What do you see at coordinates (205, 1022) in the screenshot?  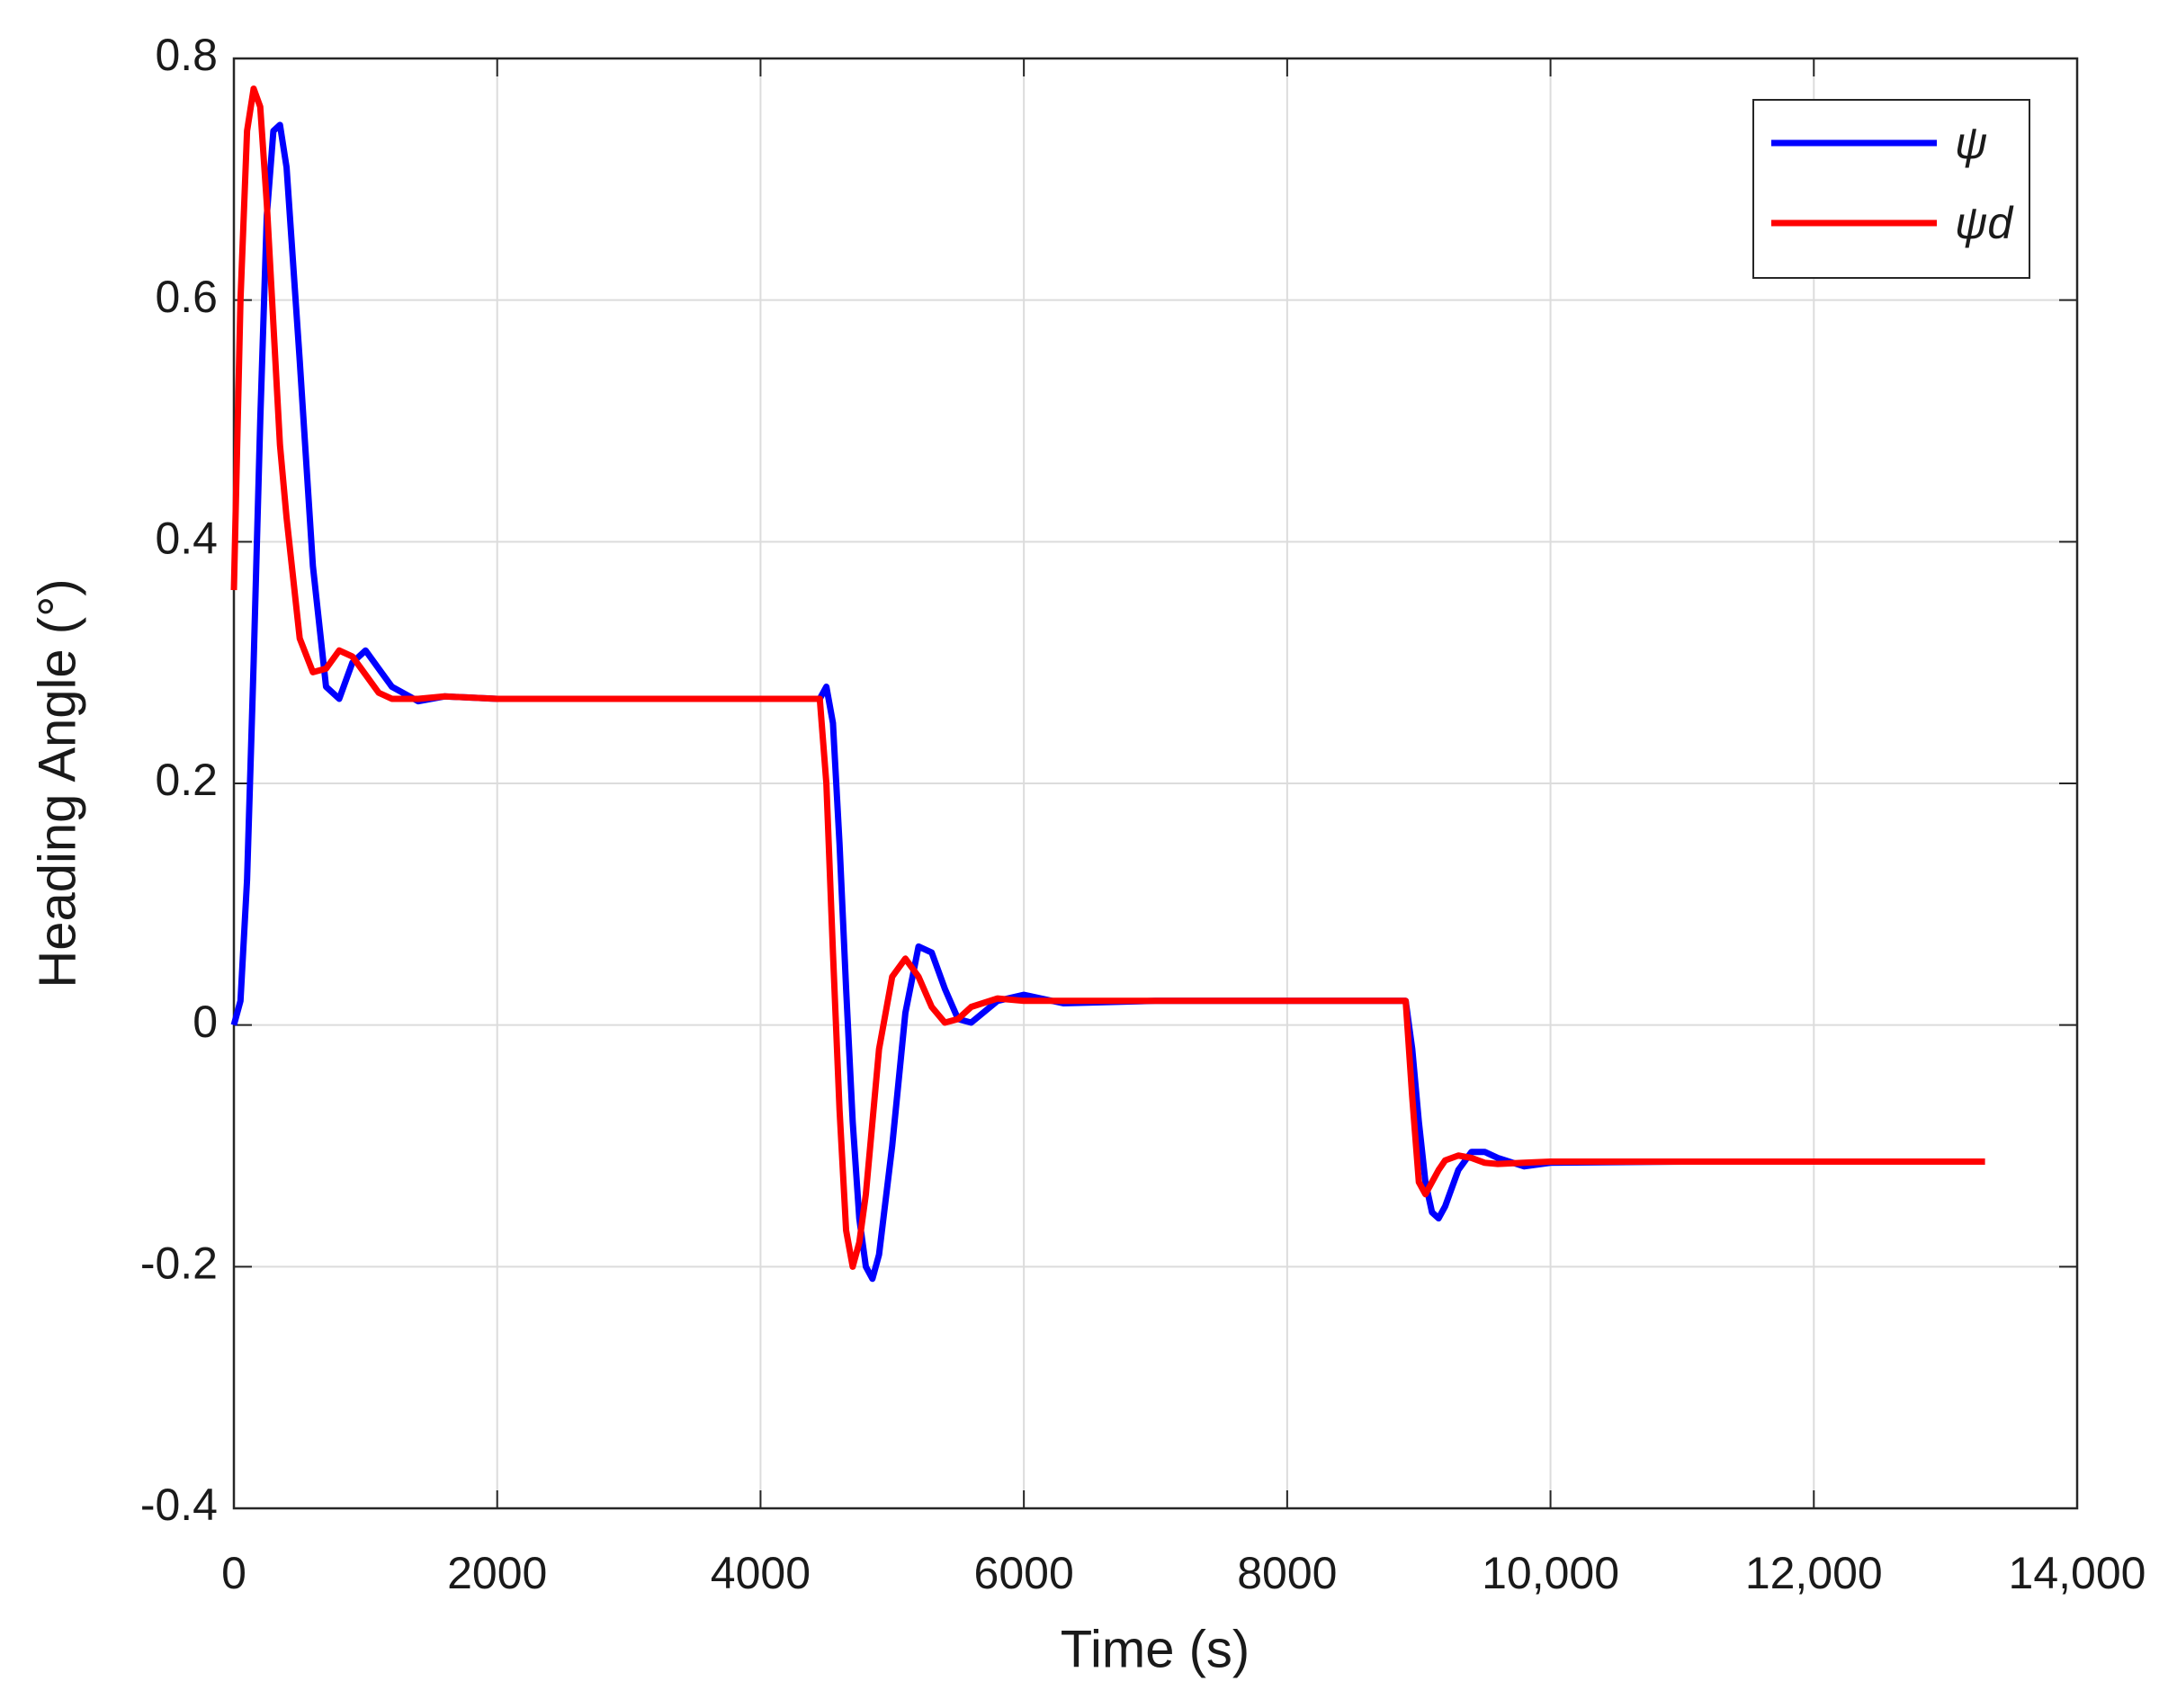 I see `y-tick-label: 0` at bounding box center [205, 1022].